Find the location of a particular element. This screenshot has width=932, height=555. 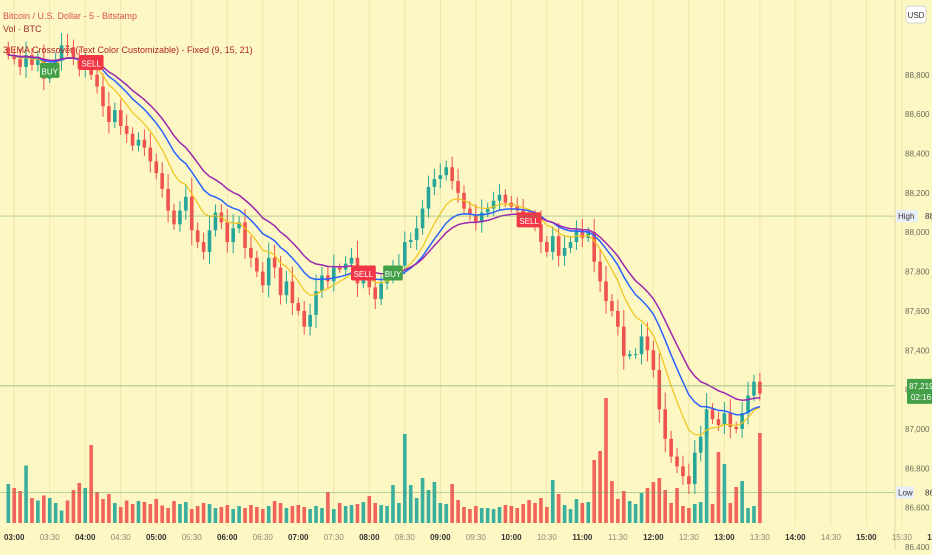

sell-signal-label: SELL is located at coordinates (529, 221).